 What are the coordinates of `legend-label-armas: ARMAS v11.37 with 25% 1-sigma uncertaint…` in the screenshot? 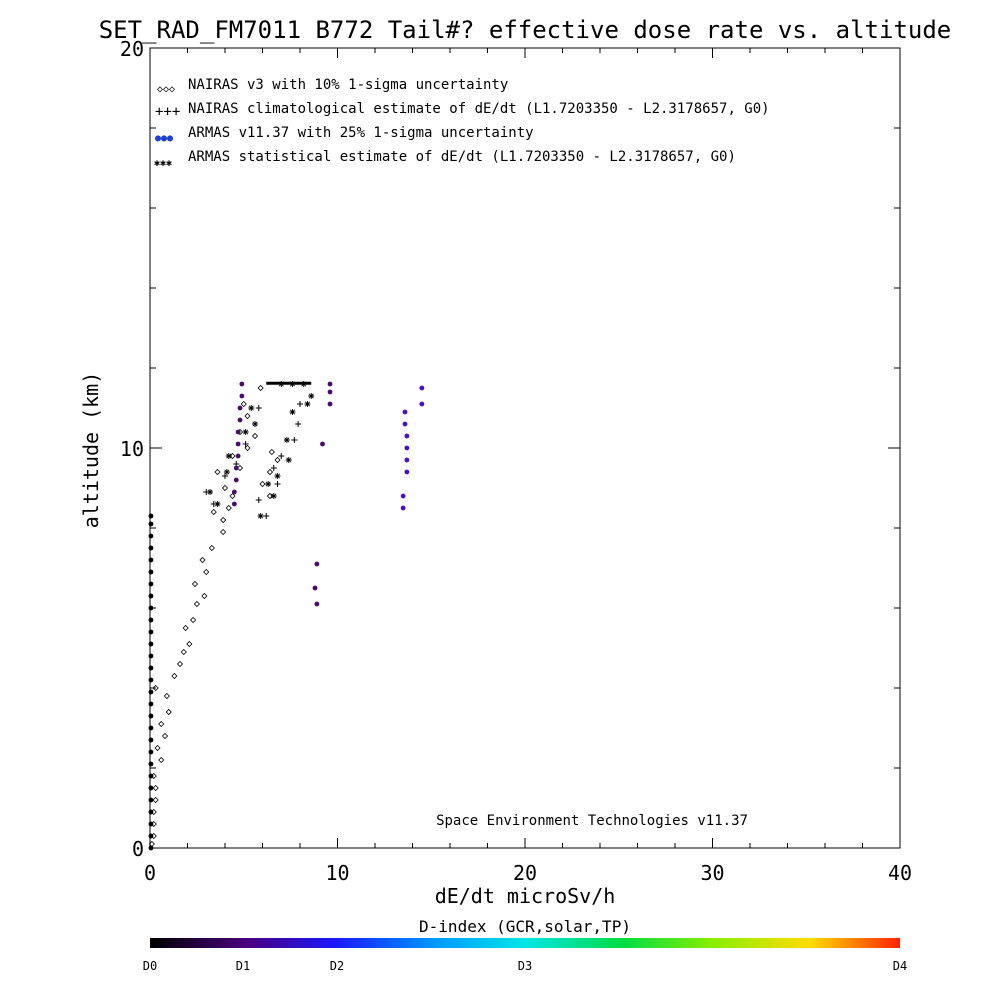 It's located at (361, 133).